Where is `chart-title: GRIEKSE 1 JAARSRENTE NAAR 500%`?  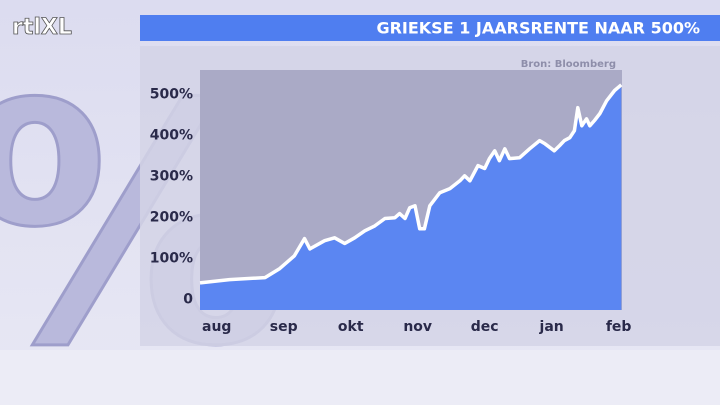 chart-title: GRIEKSE 1 JAARSRENTE NAAR 500% is located at coordinates (538, 28).